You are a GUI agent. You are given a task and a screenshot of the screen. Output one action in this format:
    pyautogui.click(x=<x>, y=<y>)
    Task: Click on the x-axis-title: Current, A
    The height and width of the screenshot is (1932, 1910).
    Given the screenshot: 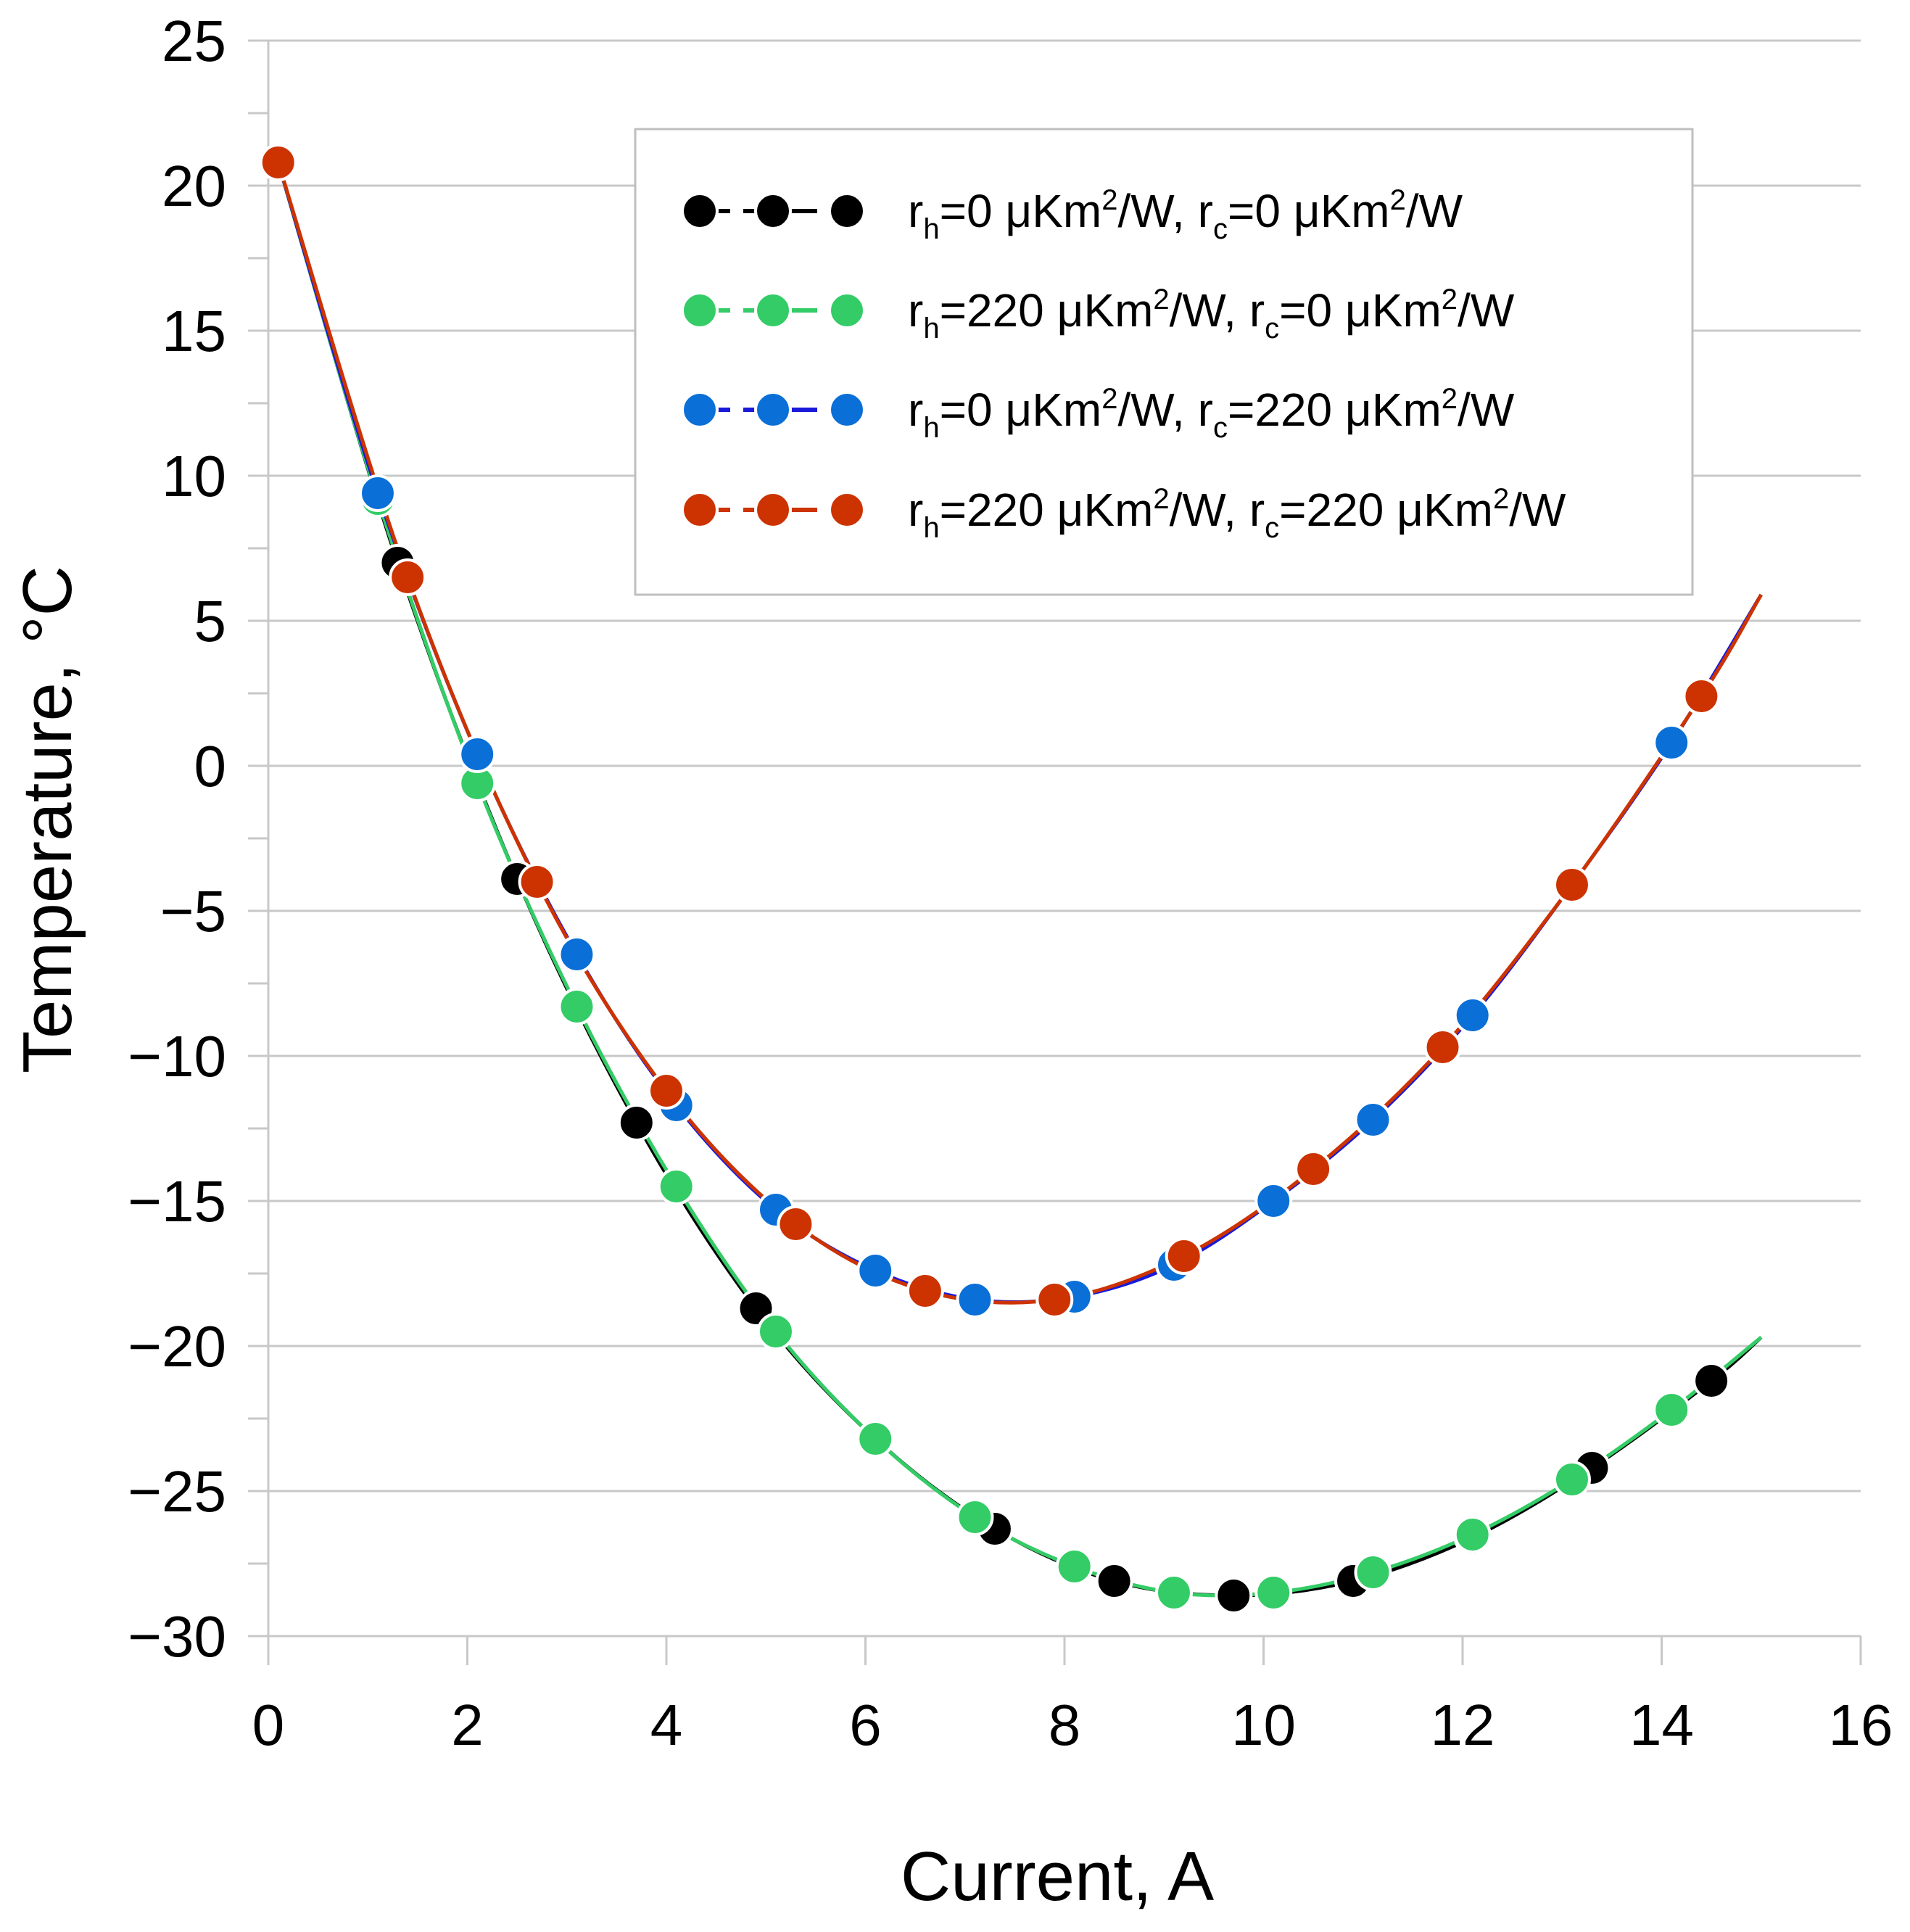 What is the action you would take?
    pyautogui.click(x=1057, y=1877)
    